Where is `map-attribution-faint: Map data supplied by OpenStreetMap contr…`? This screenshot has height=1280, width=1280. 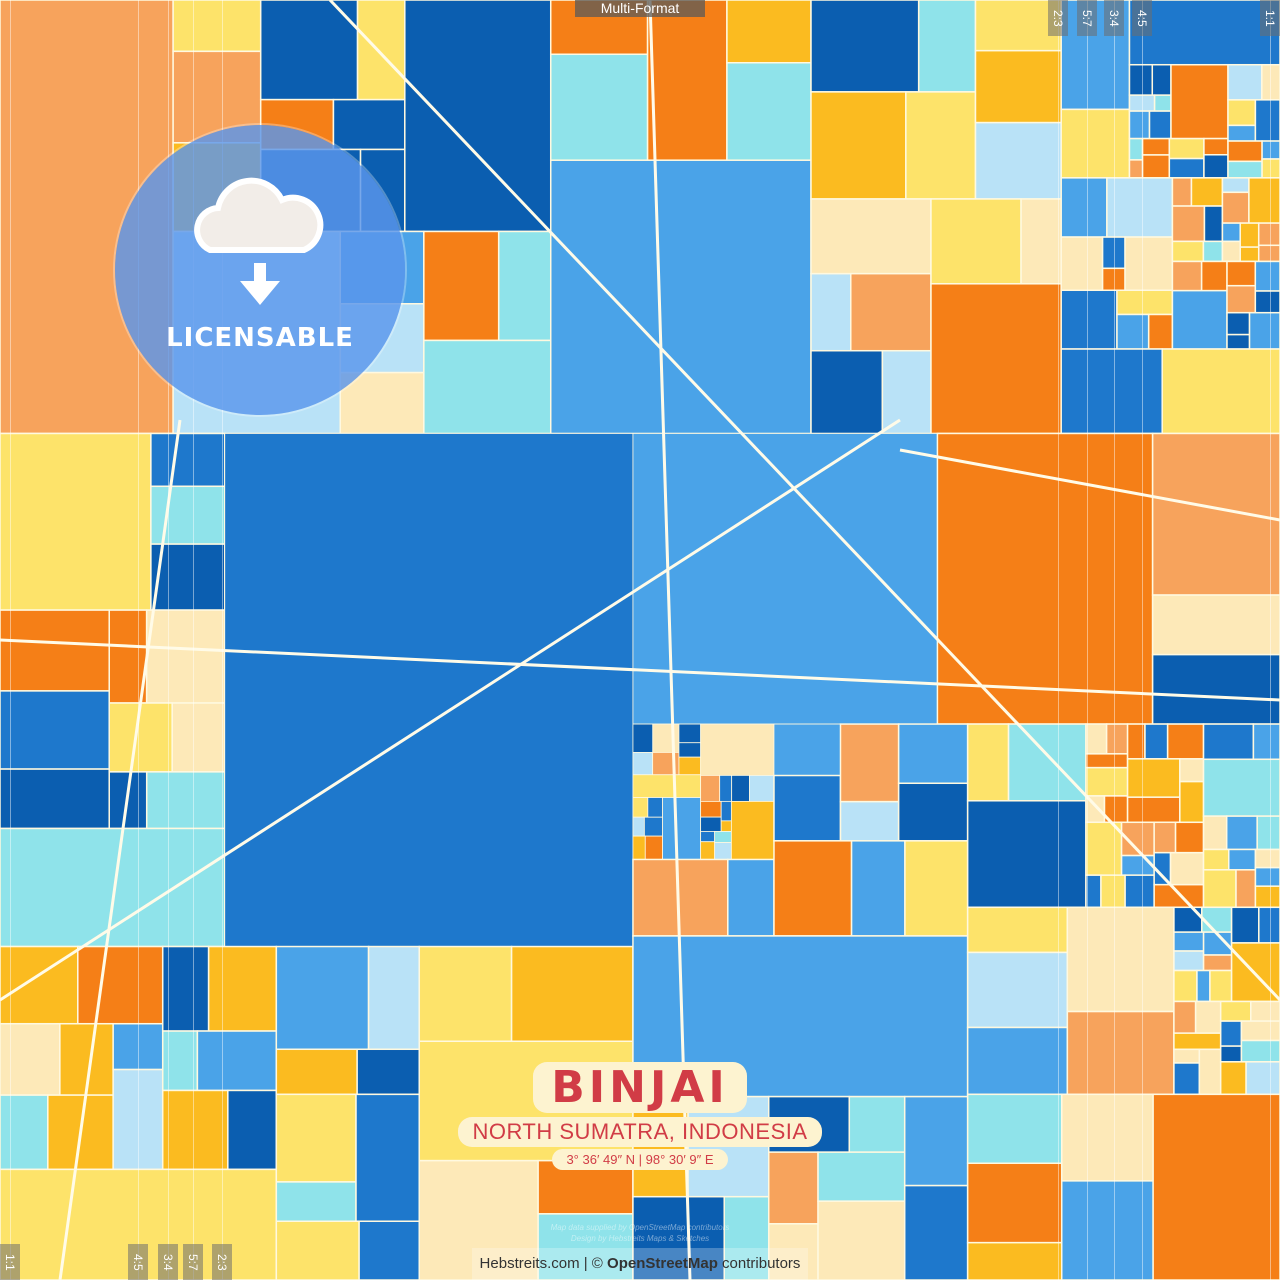 map-attribution-faint: Map data supplied by OpenStreetMap contr… is located at coordinates (640, 1233).